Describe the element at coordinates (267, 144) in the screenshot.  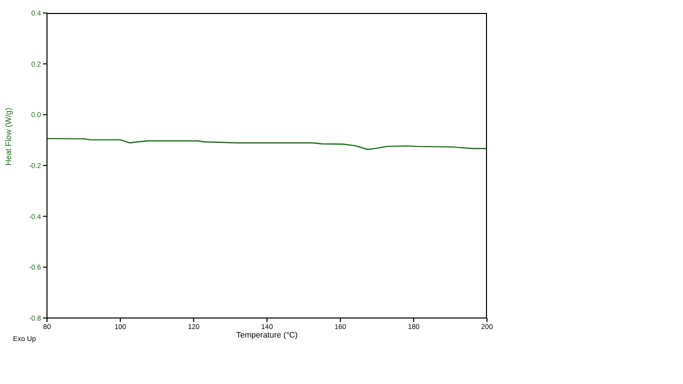
I see `line-series` at that location.